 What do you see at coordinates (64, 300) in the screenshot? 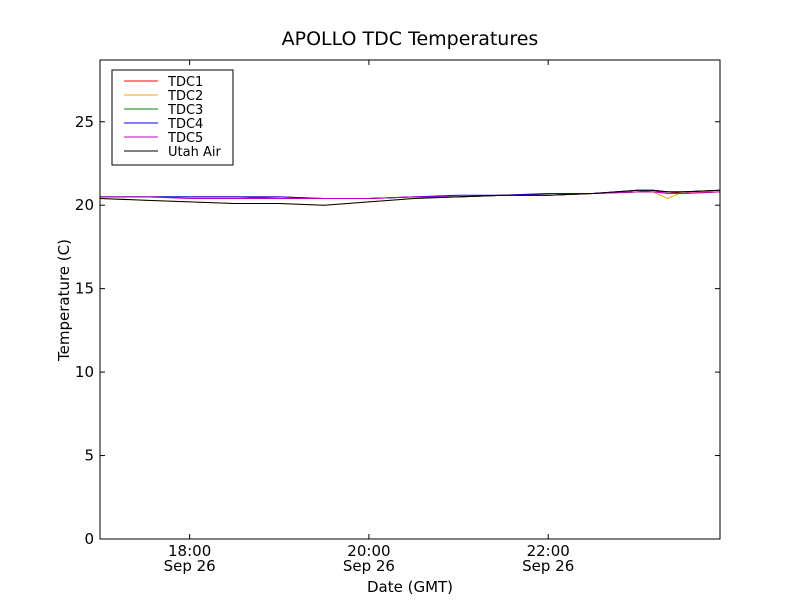
I see `y-axis-label: Temperature (C)` at bounding box center [64, 300].